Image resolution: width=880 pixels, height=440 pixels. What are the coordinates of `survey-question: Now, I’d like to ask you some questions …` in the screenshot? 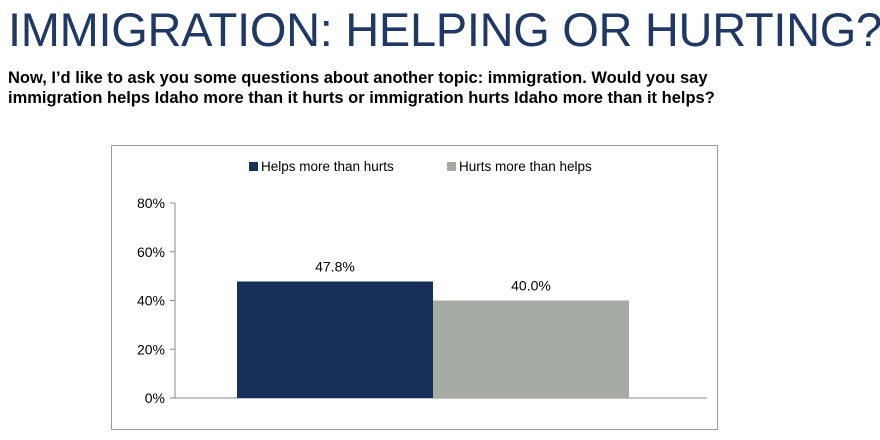 It's located at (441, 88).